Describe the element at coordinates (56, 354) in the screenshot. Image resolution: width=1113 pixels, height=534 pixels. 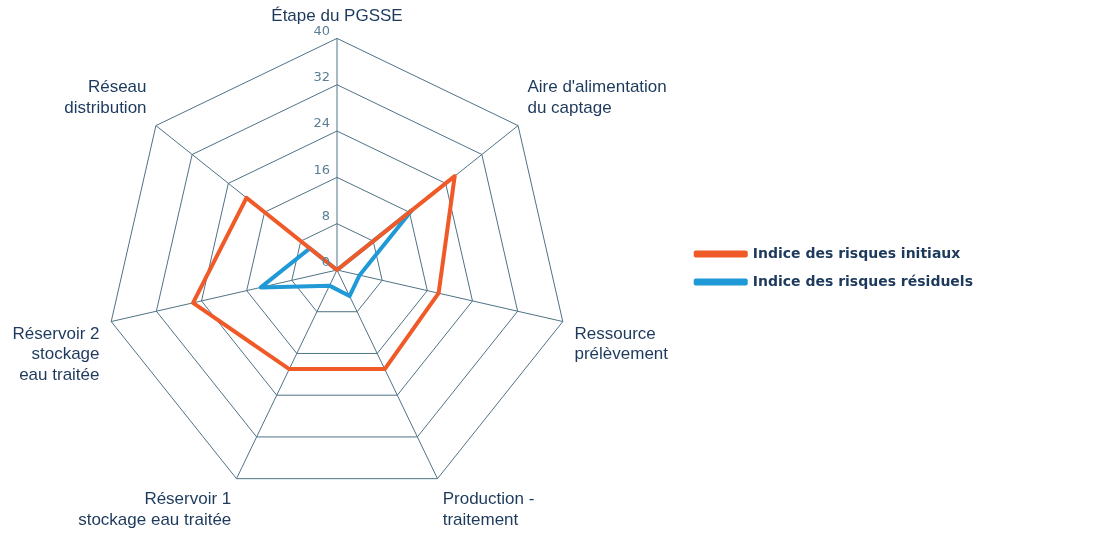
I see `spoke-label: Réservoir 2 stockage eau traitée` at that location.